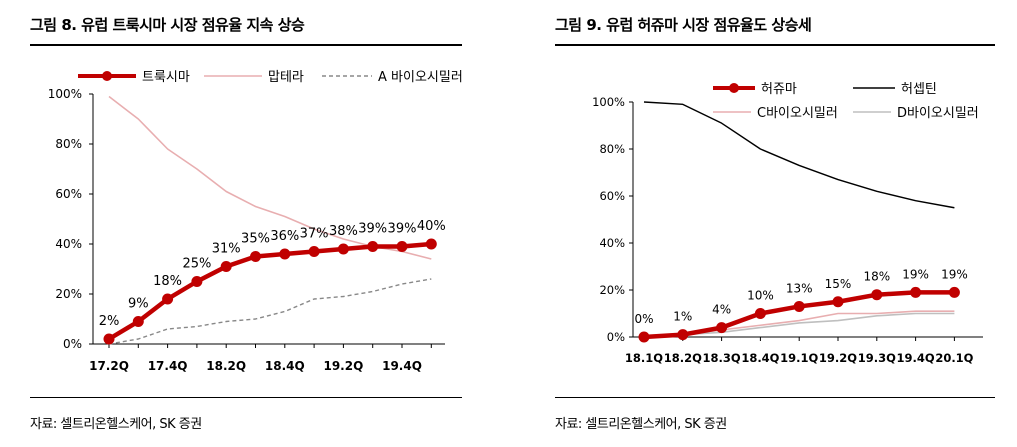 The image size is (1017, 447). What do you see at coordinates (109, 321) in the screenshot?
I see `data-label: 2%` at bounding box center [109, 321].